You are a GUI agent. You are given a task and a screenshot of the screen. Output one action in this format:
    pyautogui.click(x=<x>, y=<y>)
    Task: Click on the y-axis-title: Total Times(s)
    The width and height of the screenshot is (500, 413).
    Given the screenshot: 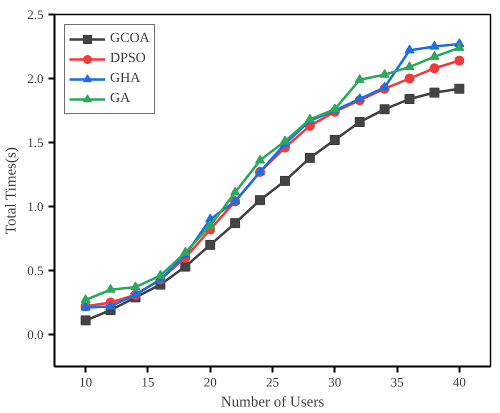 What is the action you would take?
    pyautogui.click(x=11, y=190)
    